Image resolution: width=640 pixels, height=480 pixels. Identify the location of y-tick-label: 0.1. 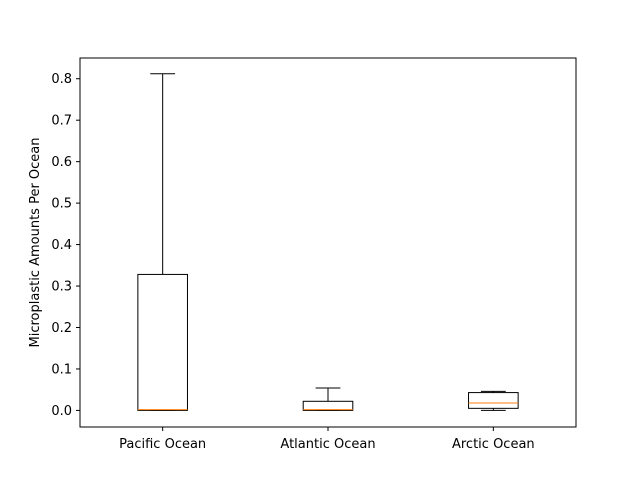
(61, 369).